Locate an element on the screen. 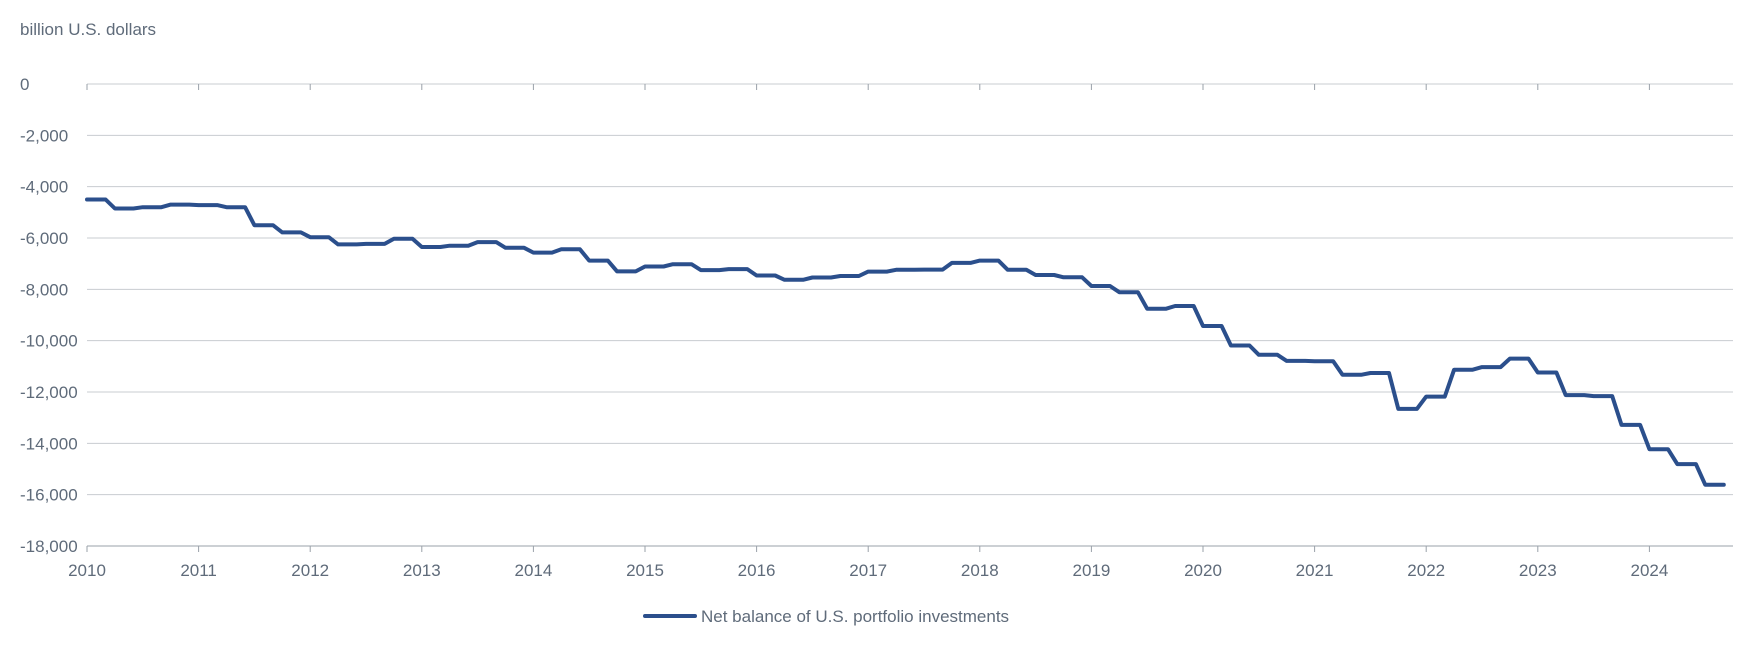  x-tick-label: 2013 is located at coordinates (422, 570).